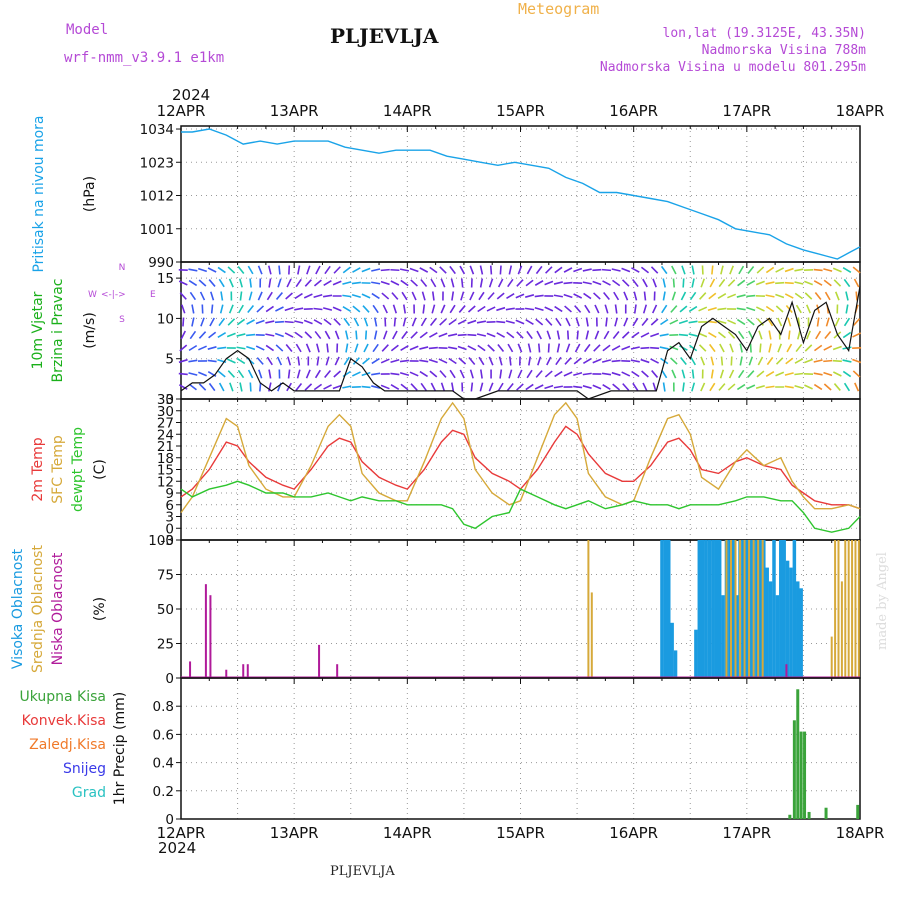 This screenshot has height=900, width=900. I want to click on y-tick-label: 25, so click(165, 645).